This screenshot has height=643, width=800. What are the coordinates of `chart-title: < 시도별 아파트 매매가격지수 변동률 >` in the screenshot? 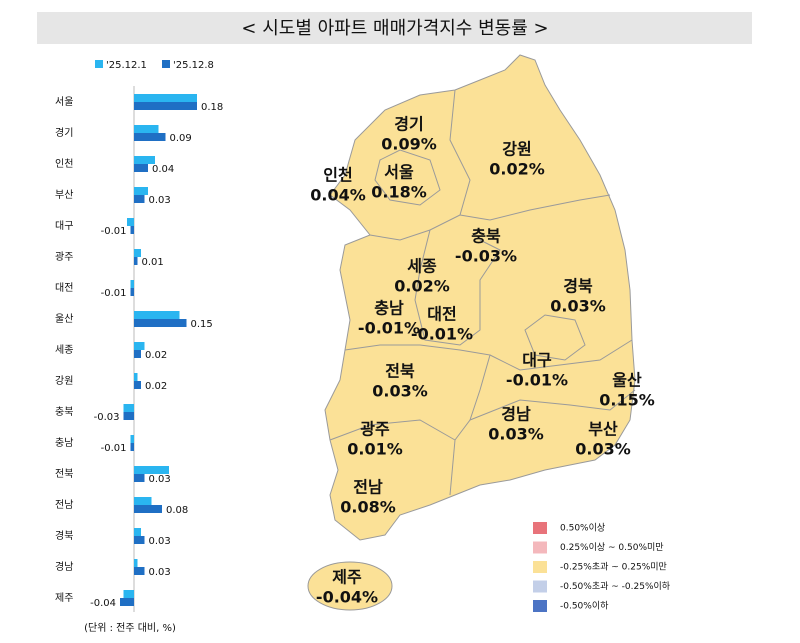 It's located at (394, 28).